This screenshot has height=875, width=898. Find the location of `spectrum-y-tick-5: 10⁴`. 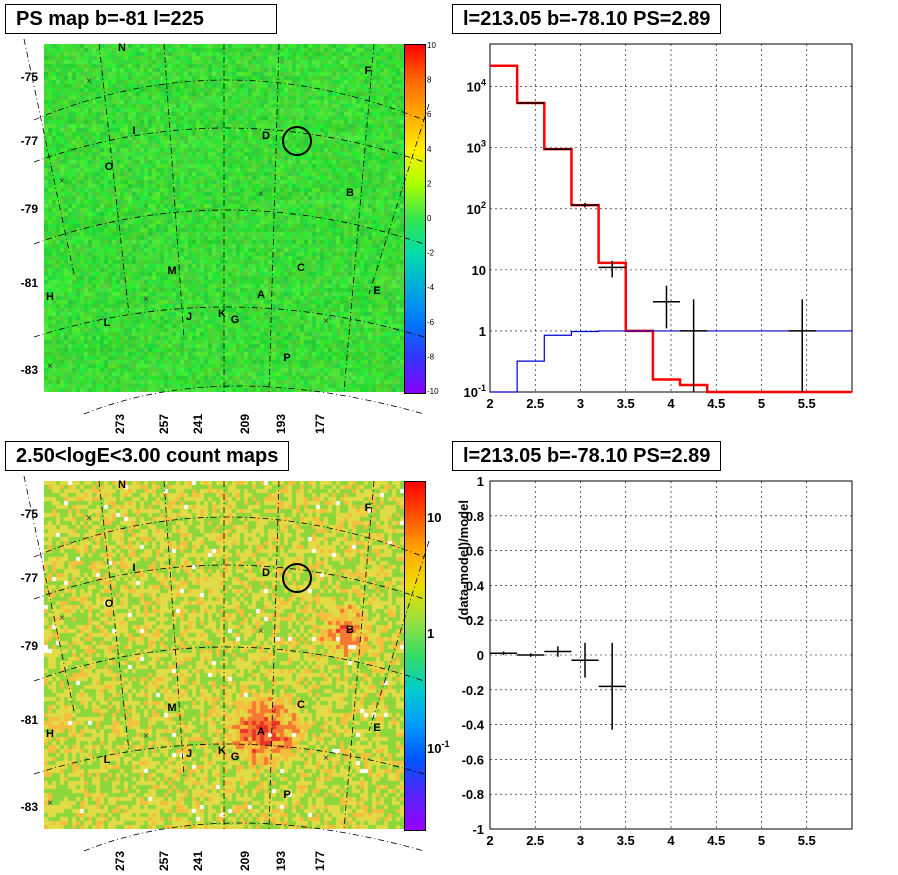

spectrum-y-tick-5: 10⁴ is located at coordinates (476, 86).